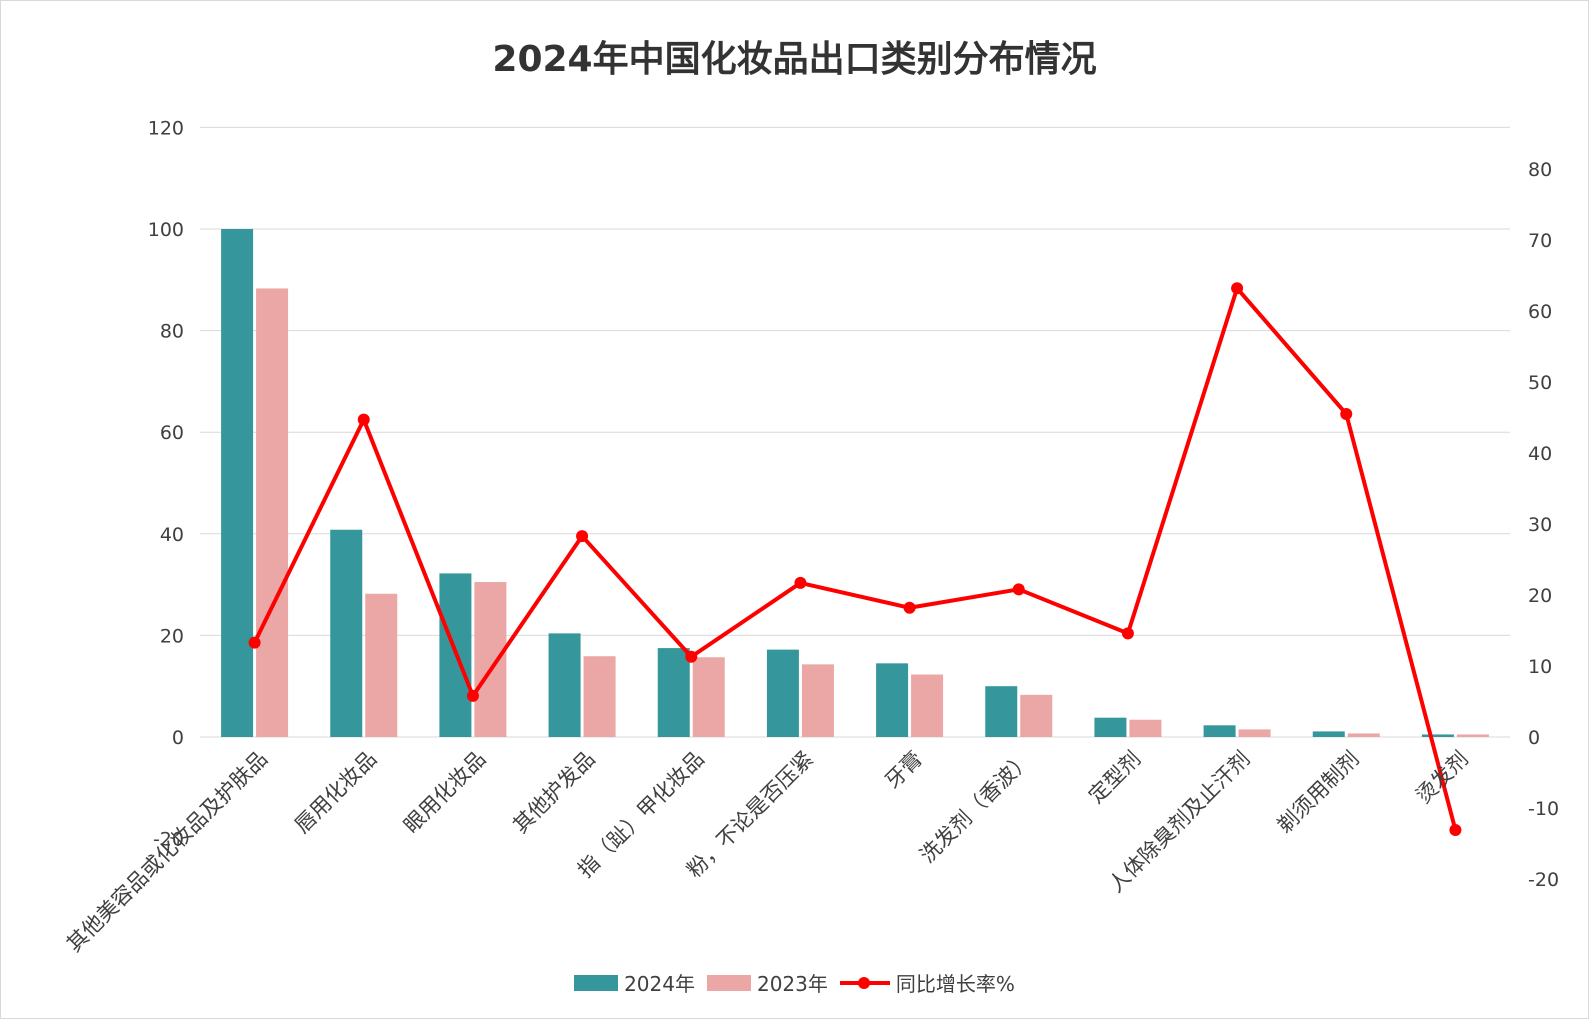 Image resolution: width=1589 pixels, height=1019 pixels. I want to click on left-tick-label: 60, so click(172, 433).